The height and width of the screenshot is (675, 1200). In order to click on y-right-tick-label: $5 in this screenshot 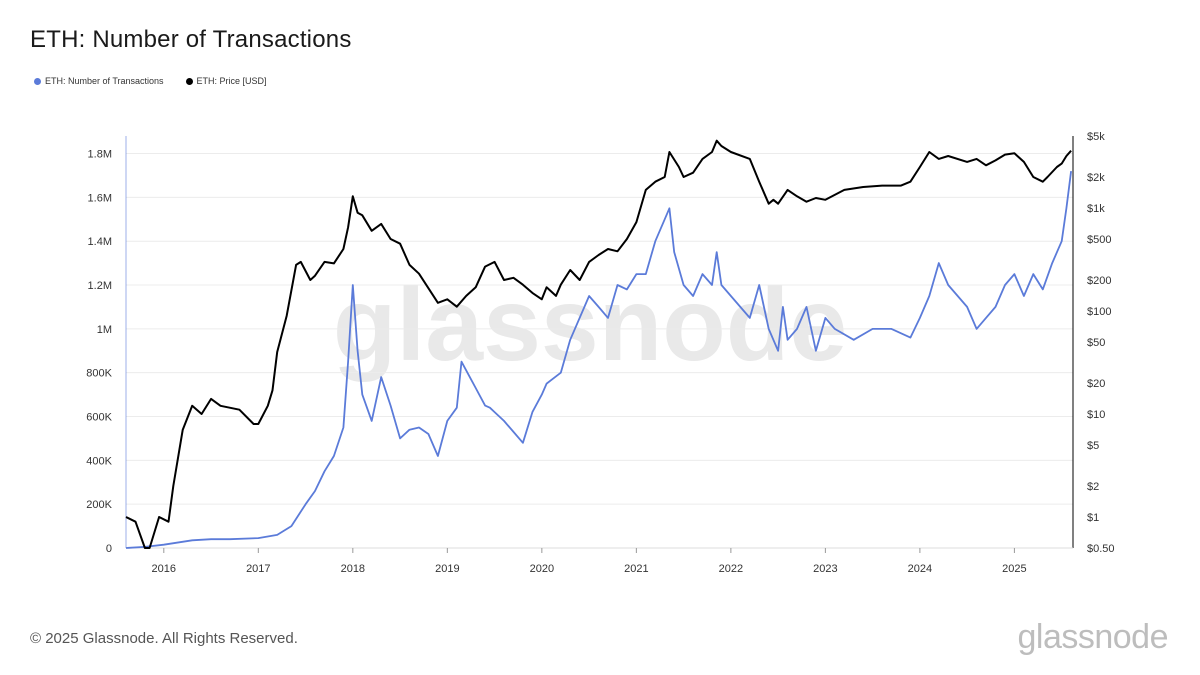, I will do `click(1093, 446)`.